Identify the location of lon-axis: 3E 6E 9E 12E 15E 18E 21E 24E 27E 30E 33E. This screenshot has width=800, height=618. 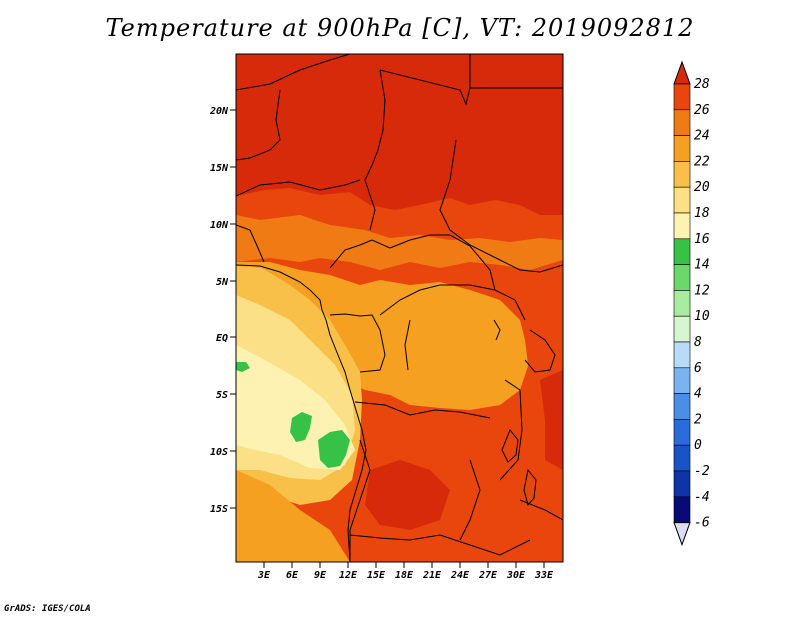
(405, 571).